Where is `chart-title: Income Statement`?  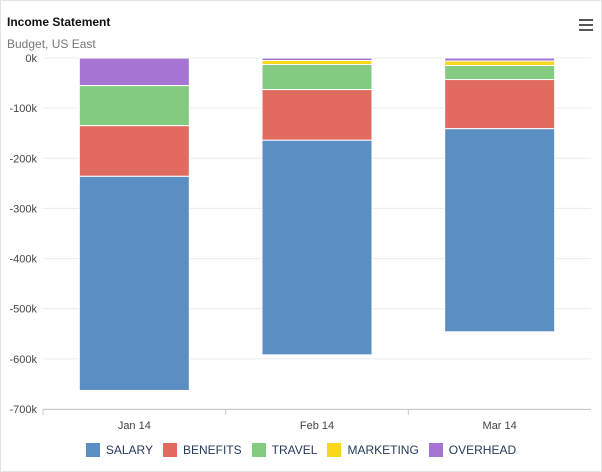
chart-title: Income Statement is located at coordinates (59, 22).